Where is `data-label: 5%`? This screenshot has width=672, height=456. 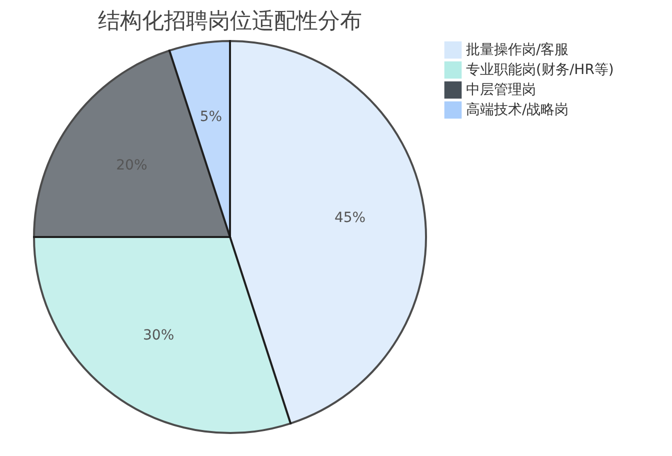 data-label: 5% is located at coordinates (211, 116).